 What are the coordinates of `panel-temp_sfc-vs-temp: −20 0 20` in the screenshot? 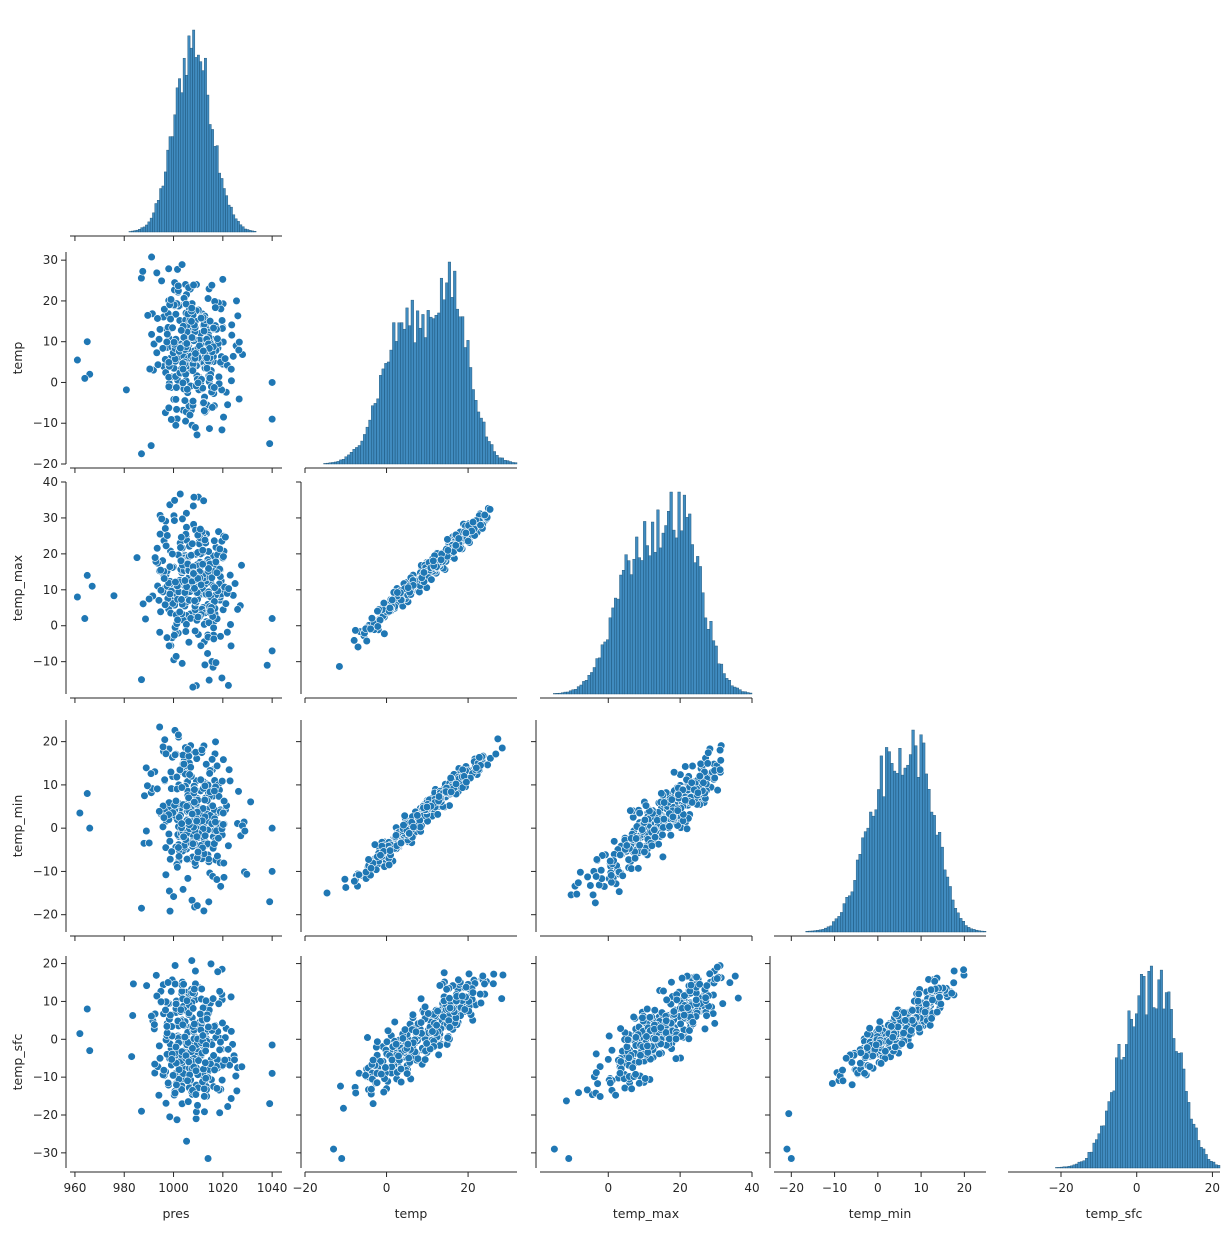 It's located at (404, 1075).